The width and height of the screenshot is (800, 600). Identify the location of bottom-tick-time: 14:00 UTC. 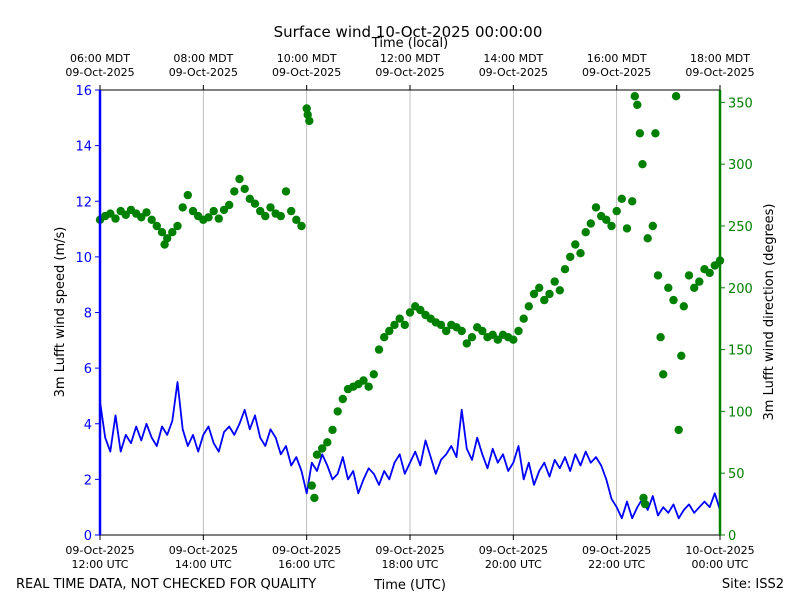
(203, 564).